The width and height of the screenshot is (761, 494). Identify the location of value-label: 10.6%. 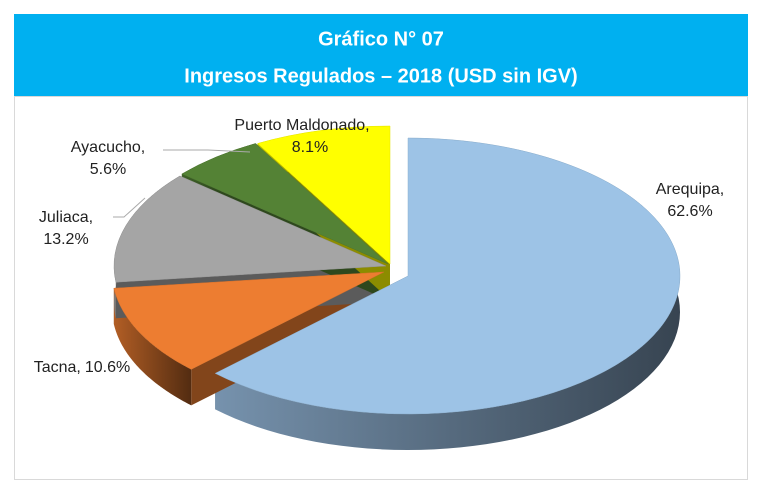
(107, 367).